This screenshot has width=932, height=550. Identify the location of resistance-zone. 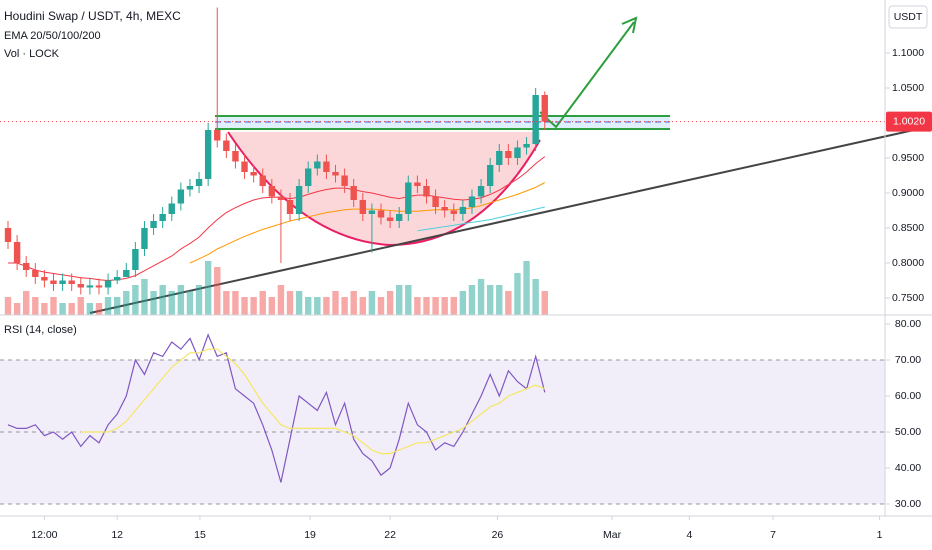
(442, 122).